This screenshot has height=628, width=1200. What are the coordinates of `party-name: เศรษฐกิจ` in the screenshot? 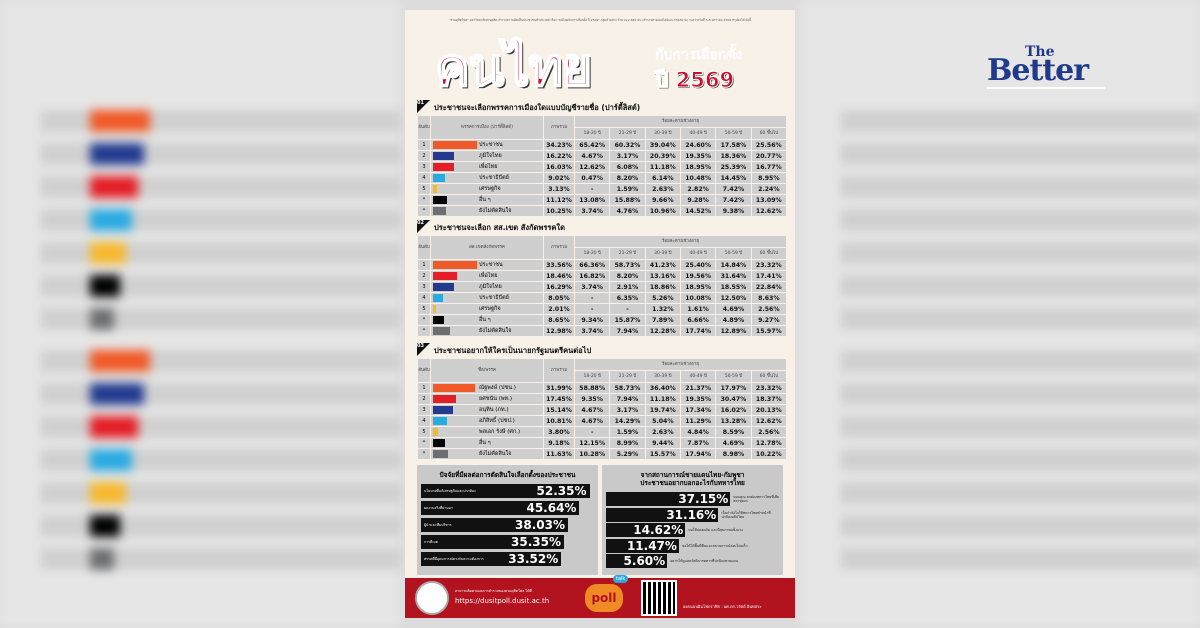 It's located at (490, 188).